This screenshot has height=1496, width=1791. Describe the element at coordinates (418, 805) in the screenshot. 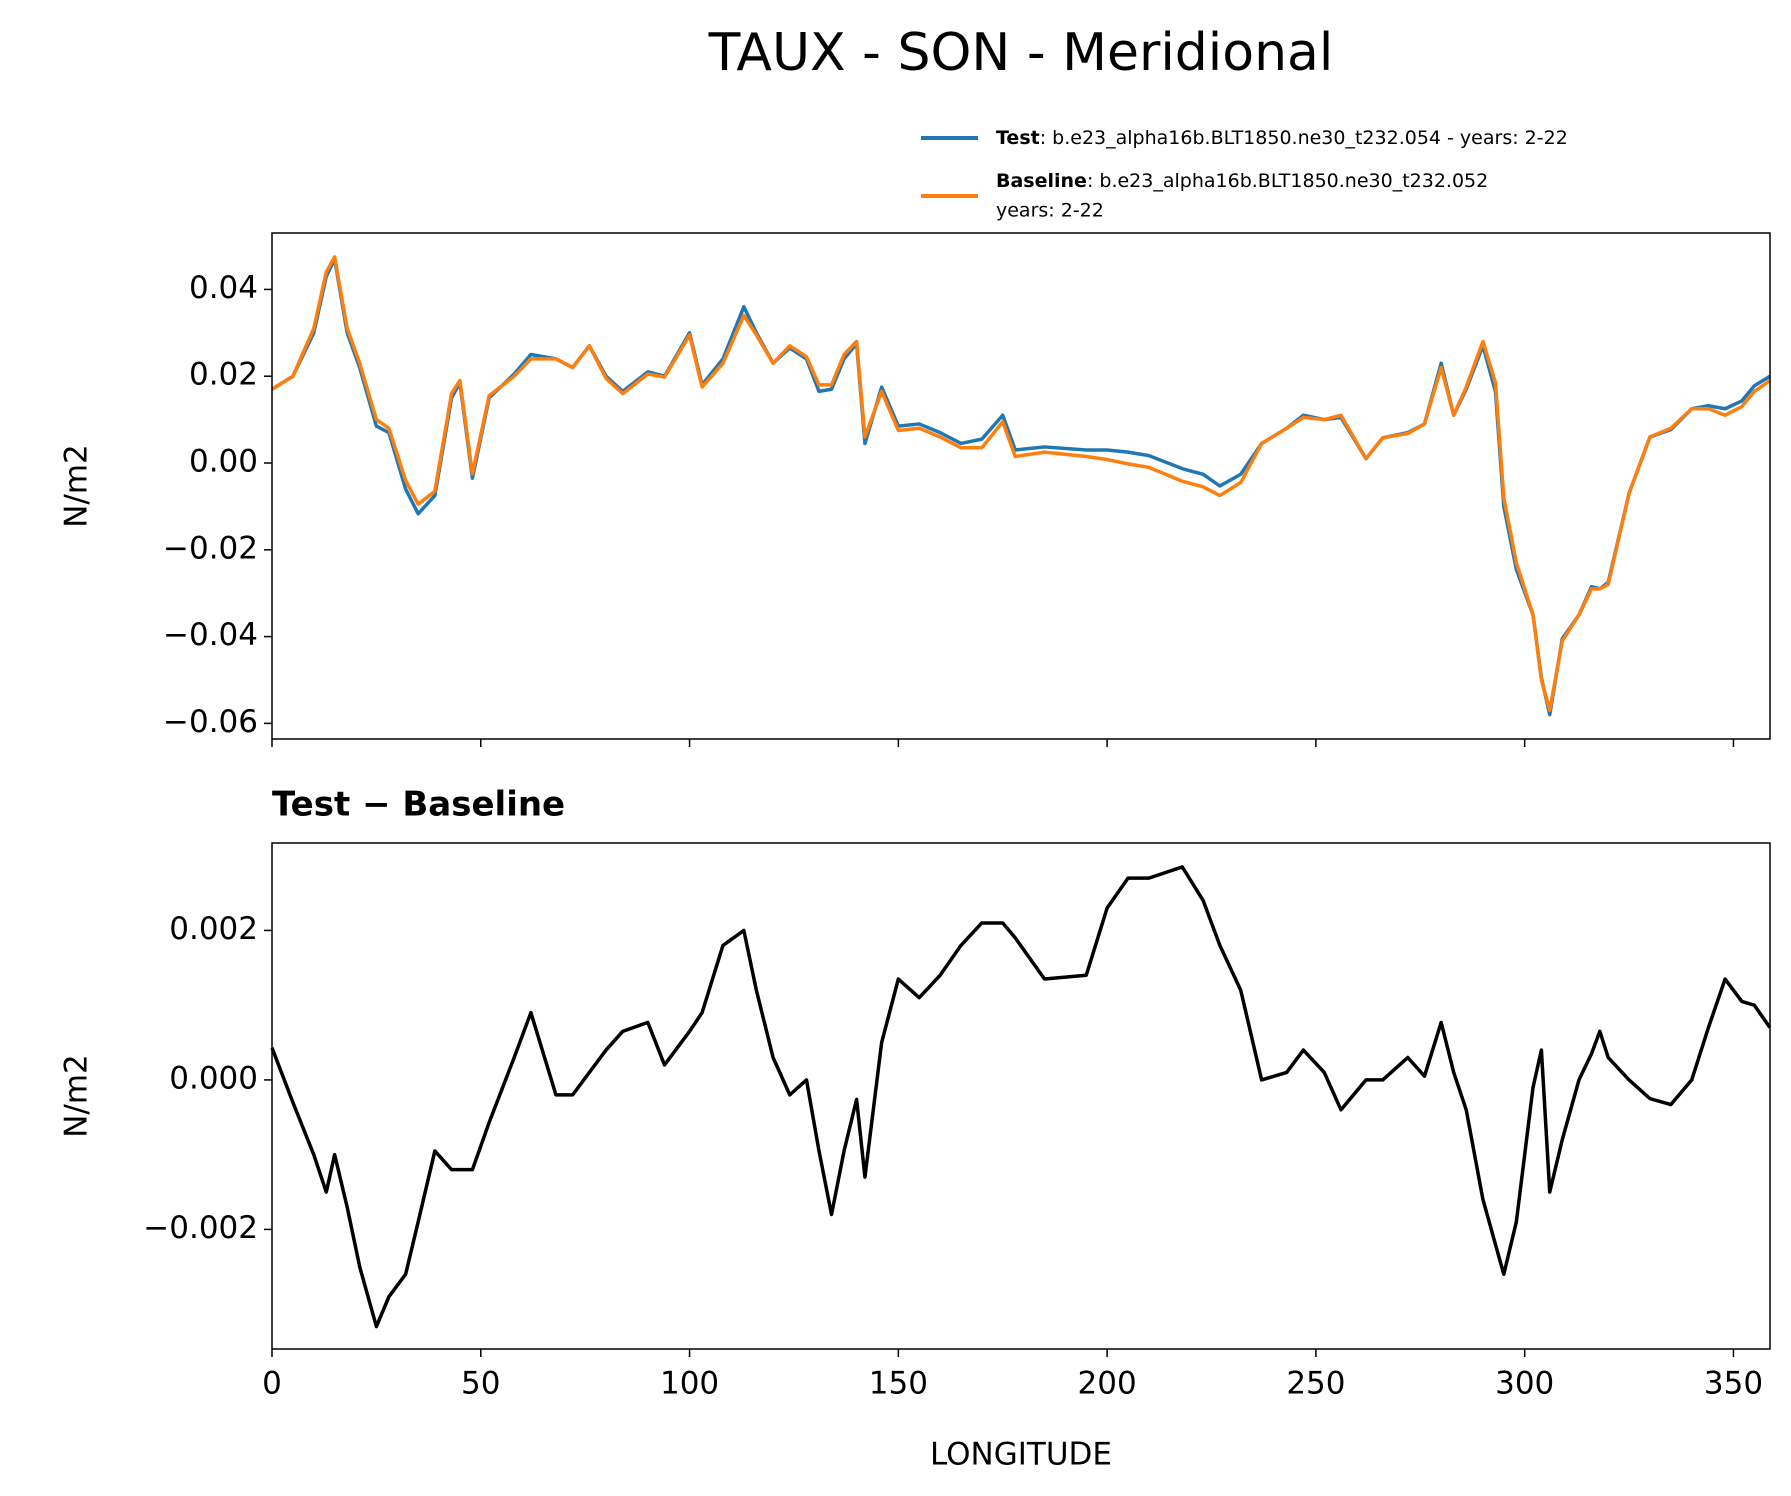

I see `subplot-title: Test − Baseline` at that location.